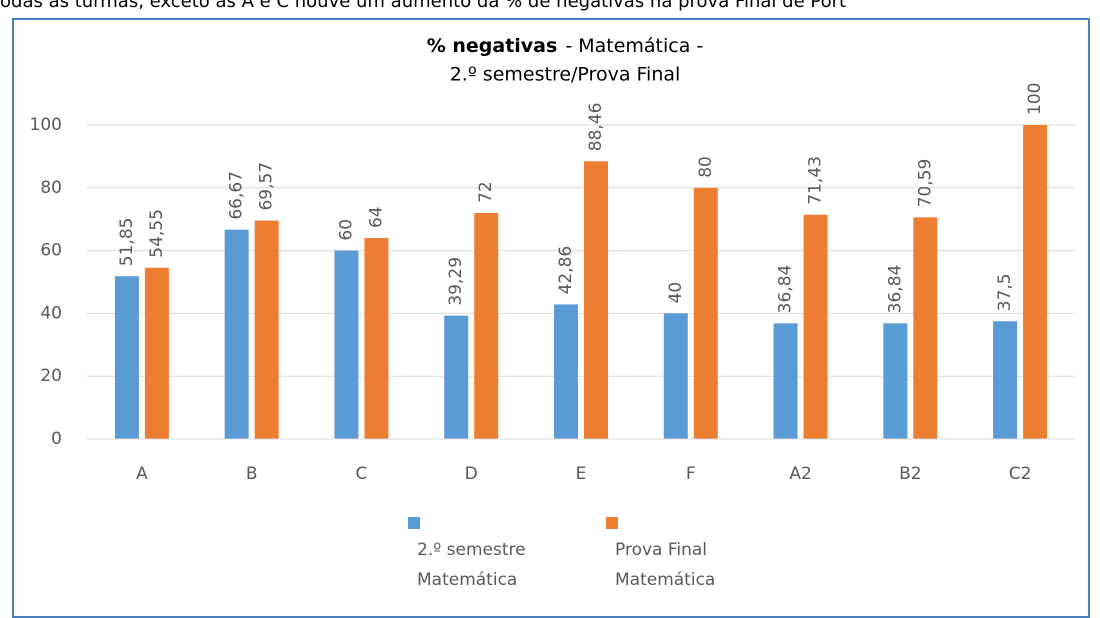 The width and height of the screenshot is (1100, 618). Describe the element at coordinates (565, 75) in the screenshot. I see `chart-title-line2: 2.º semestre/Prova Final` at that location.